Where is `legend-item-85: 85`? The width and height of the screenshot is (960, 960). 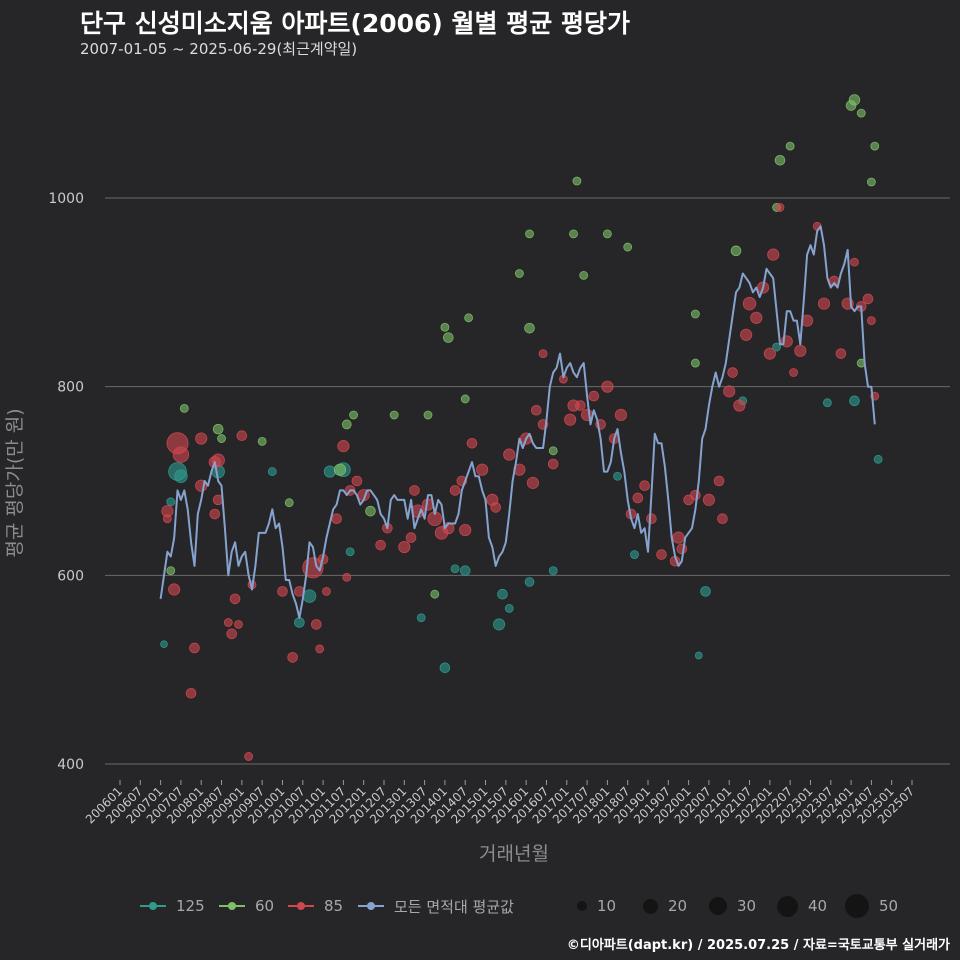 legend-item-85: 85 is located at coordinates (315, 906).